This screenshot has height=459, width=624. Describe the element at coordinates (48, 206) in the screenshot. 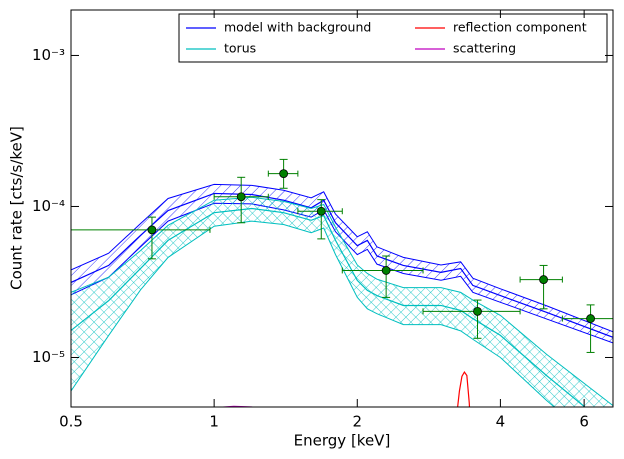

I see `y-tick-label: 10⁻⁴` at that location.